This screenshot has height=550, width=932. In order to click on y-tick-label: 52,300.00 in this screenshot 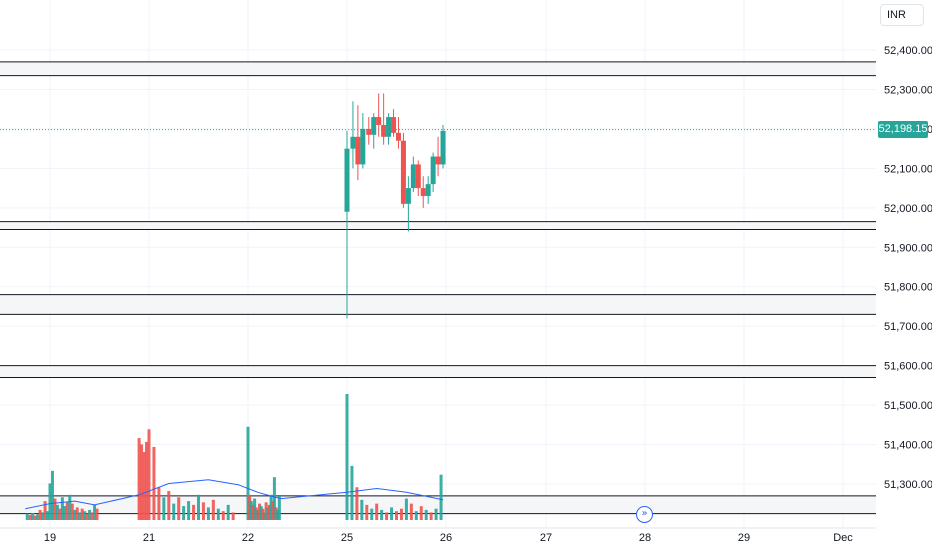, I will do `click(908, 90)`.